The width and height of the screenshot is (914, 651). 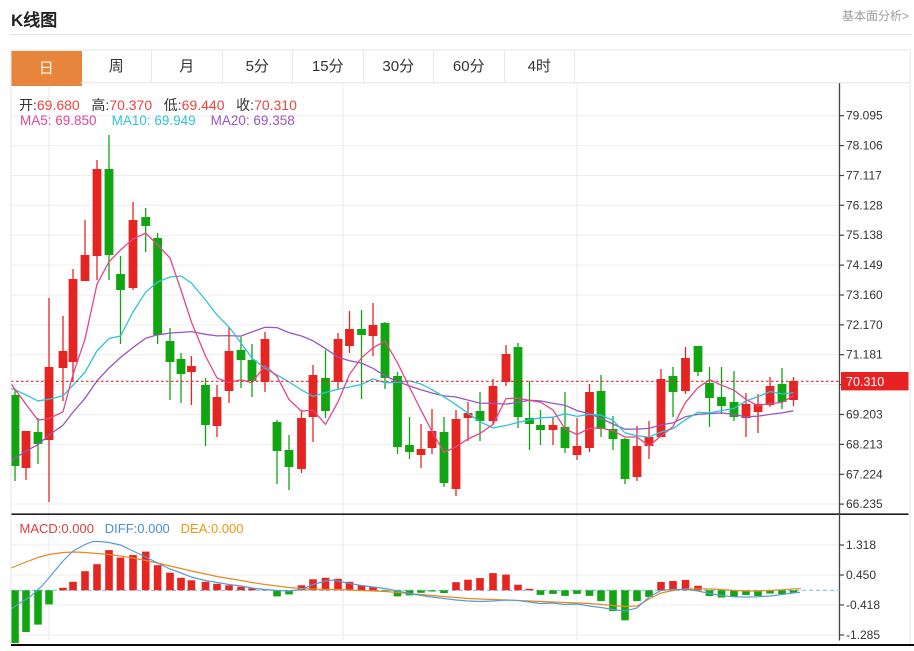 I want to click on svg-text: 74.149, so click(x=864, y=265).